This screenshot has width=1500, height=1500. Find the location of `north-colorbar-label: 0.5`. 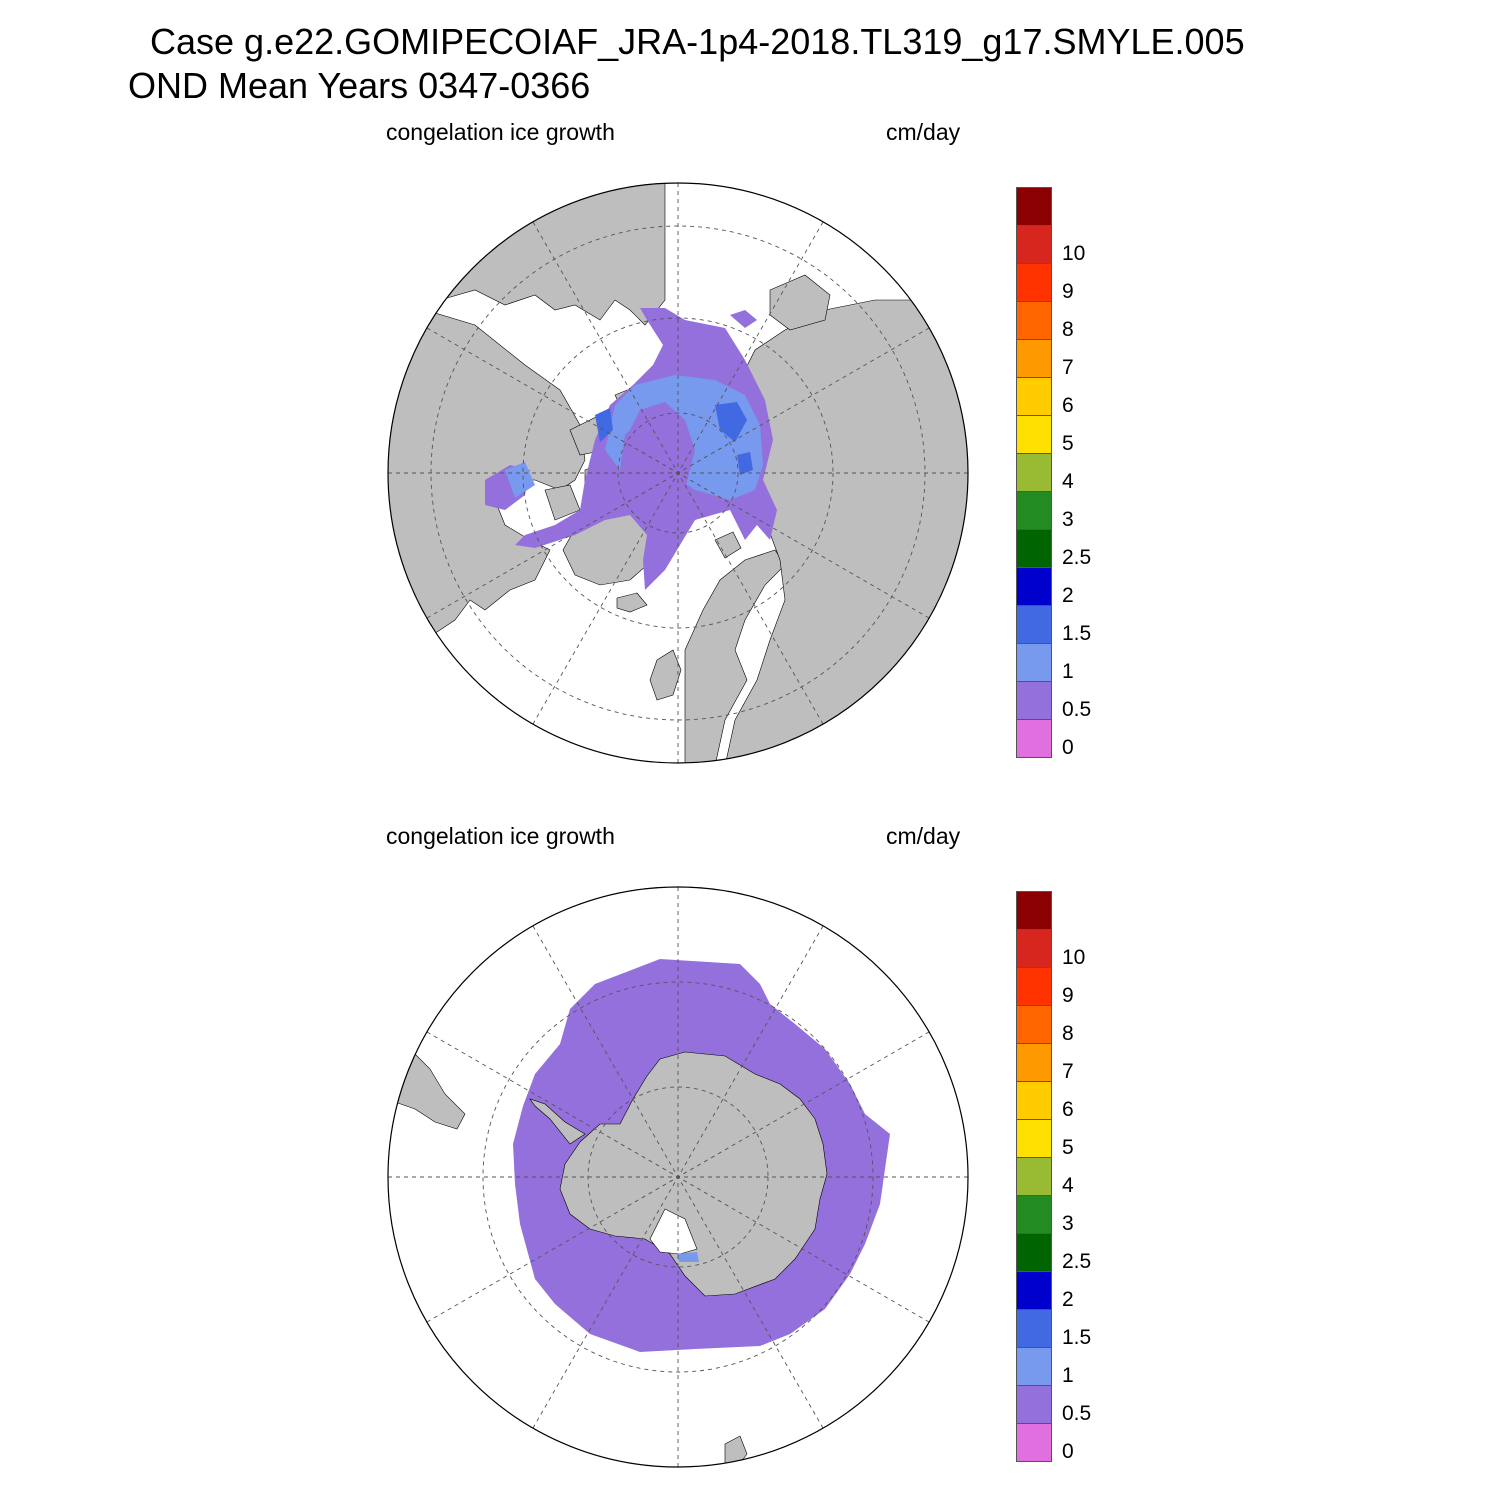

north-colorbar-label: 0.5 is located at coordinates (1077, 709).